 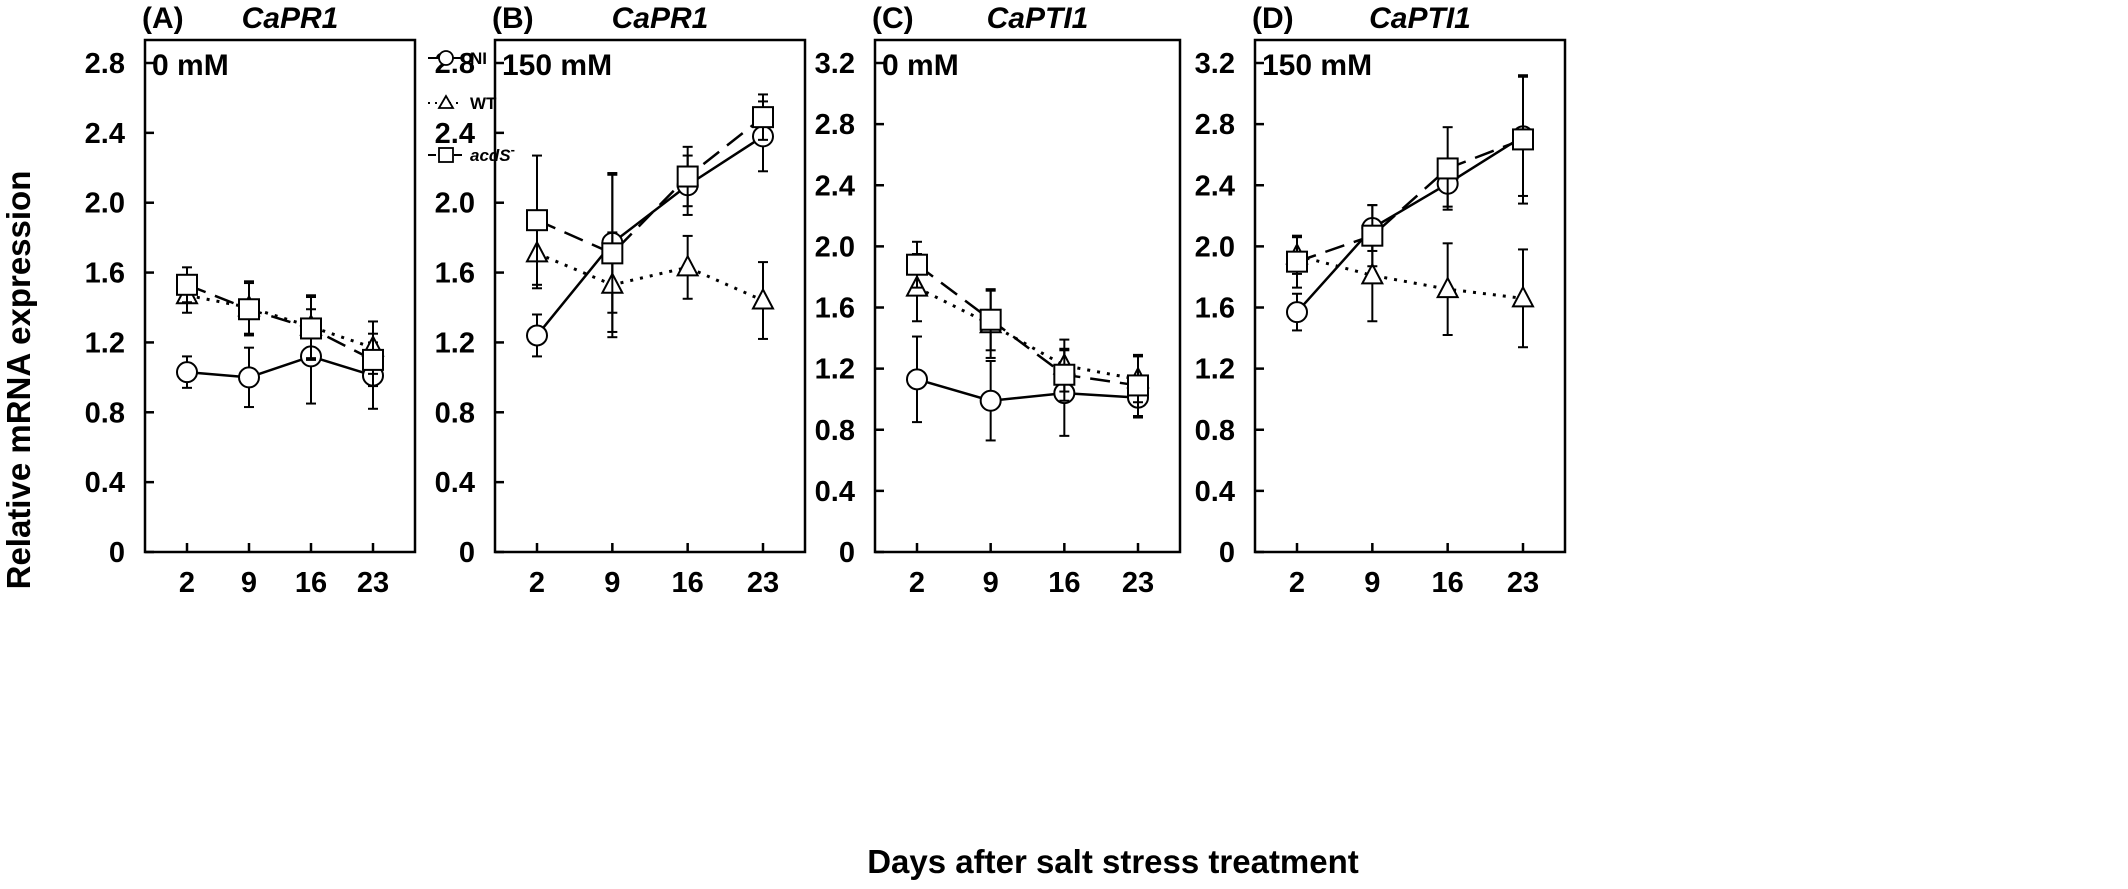 What do you see at coordinates (893, 18) in the screenshot?
I see `panel-letter: (C)` at bounding box center [893, 18].